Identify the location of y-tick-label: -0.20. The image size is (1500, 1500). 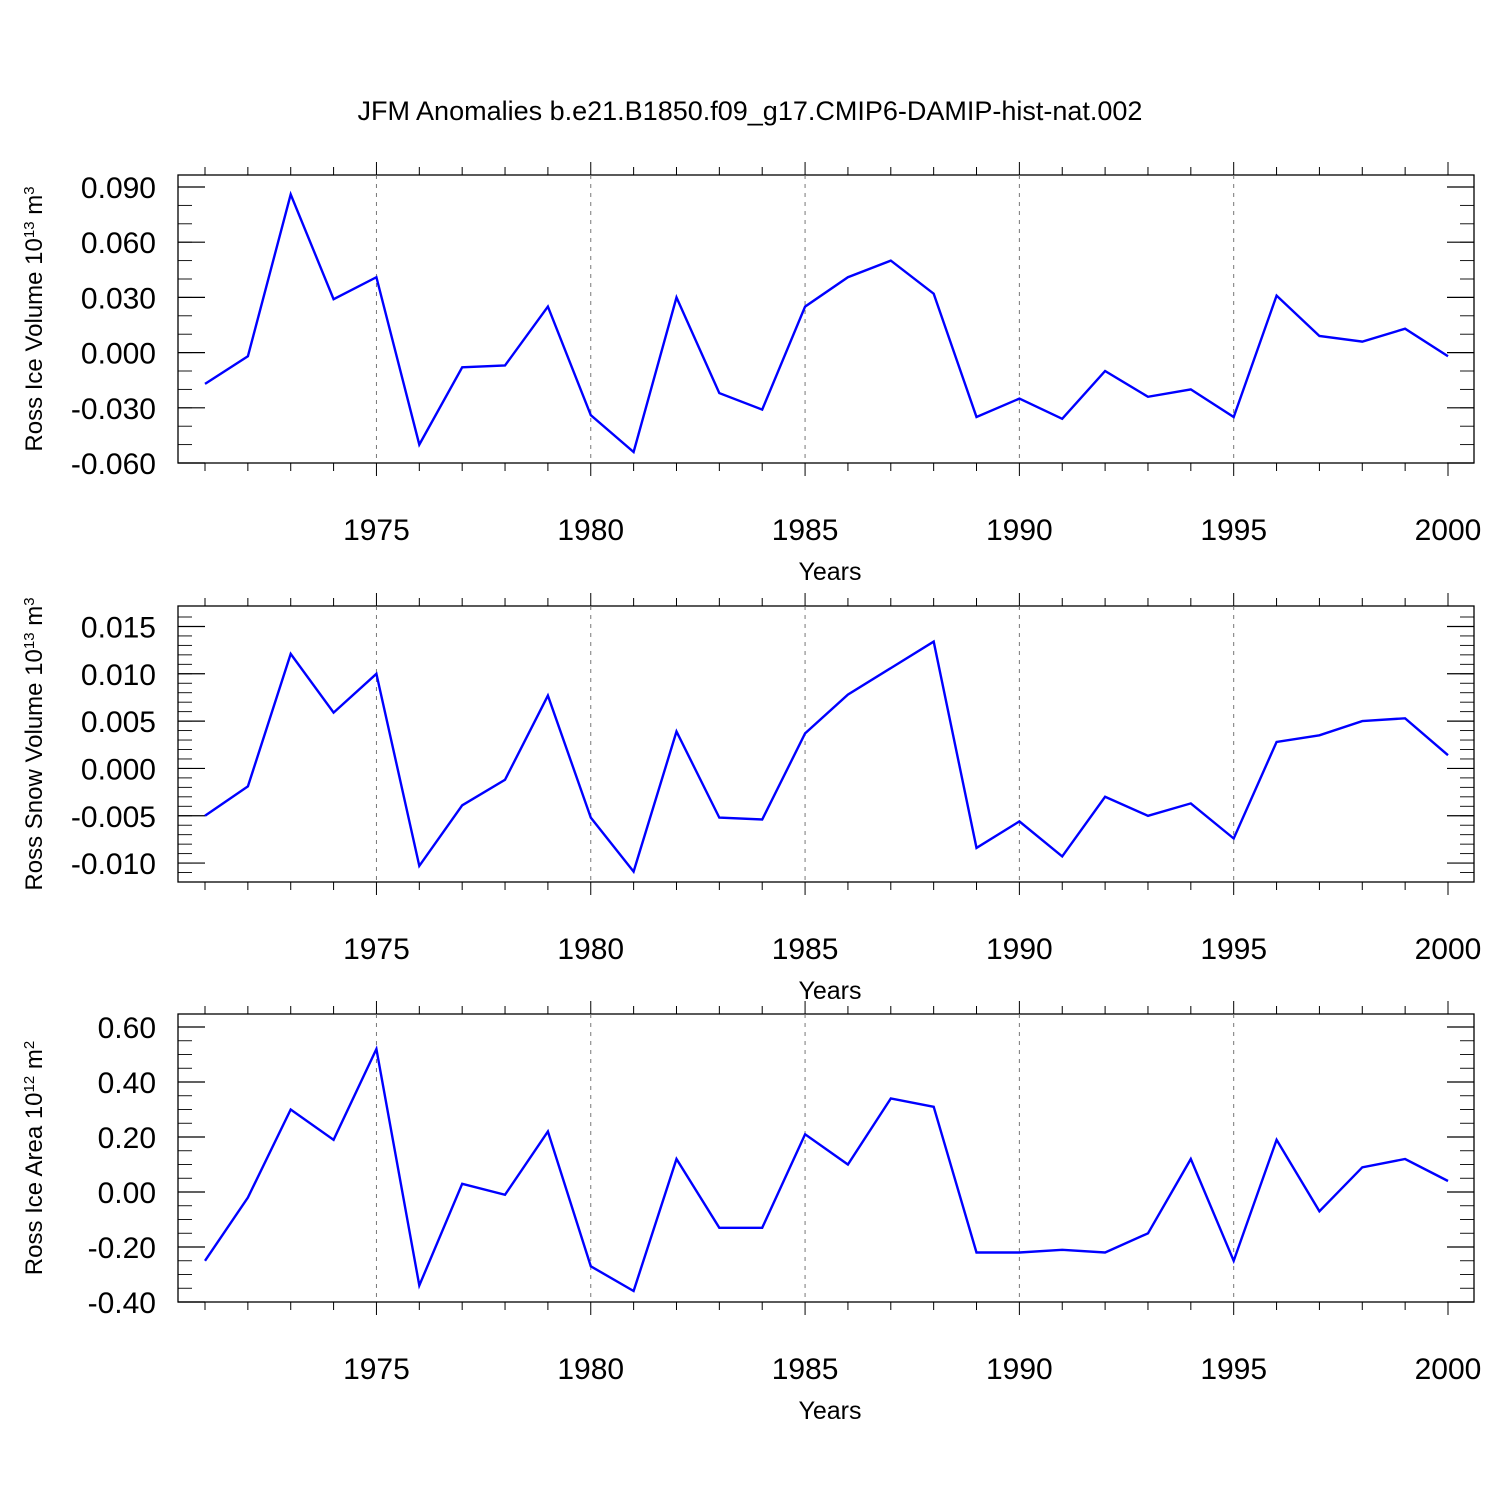
(122, 1248).